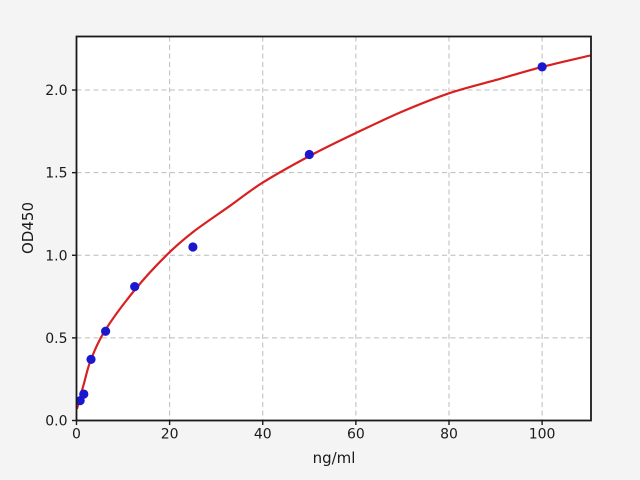  I want to click on y-tick-label: 1.0, so click(56, 256).